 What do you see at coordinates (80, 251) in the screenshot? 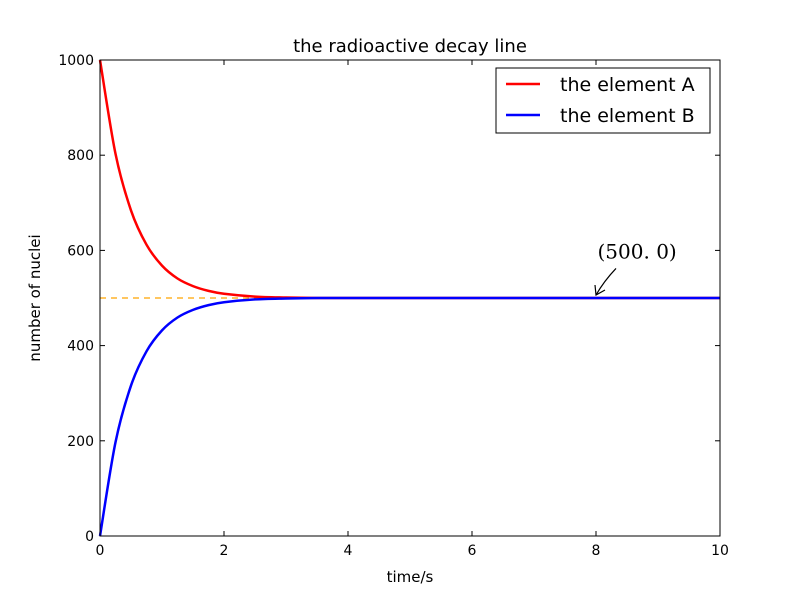
I see `y-tick-label: 600` at bounding box center [80, 251].